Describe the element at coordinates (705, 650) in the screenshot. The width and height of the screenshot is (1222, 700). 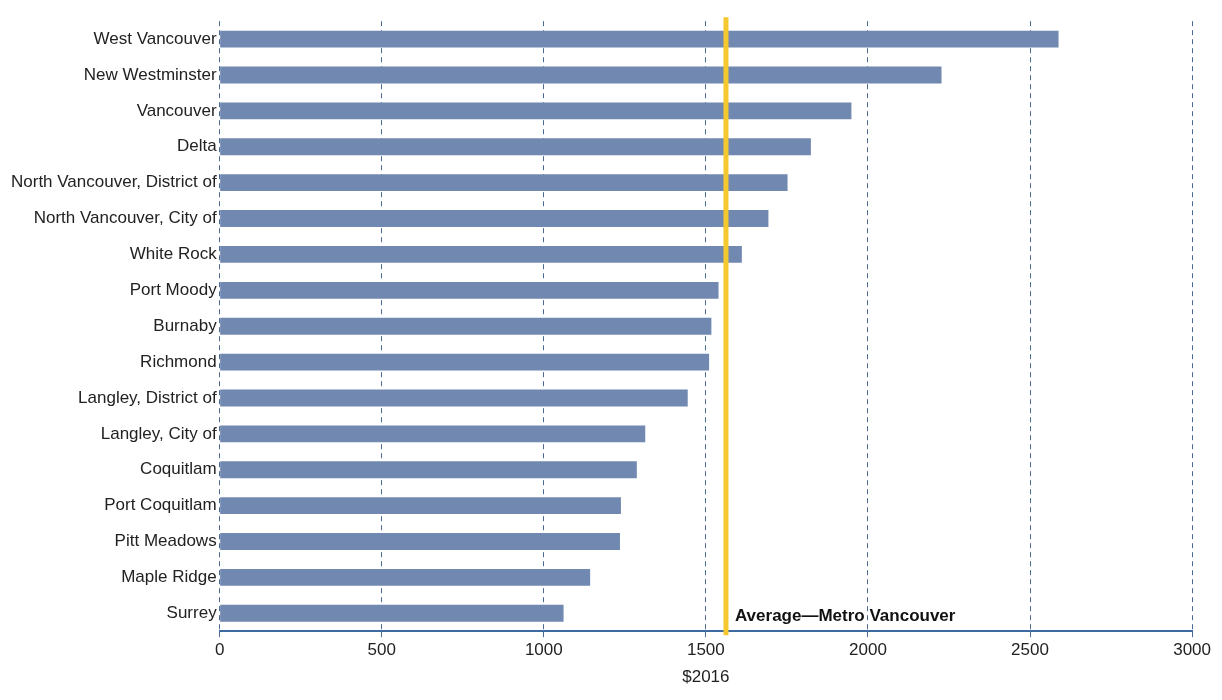
I see `x-tick-label: 1500` at that location.